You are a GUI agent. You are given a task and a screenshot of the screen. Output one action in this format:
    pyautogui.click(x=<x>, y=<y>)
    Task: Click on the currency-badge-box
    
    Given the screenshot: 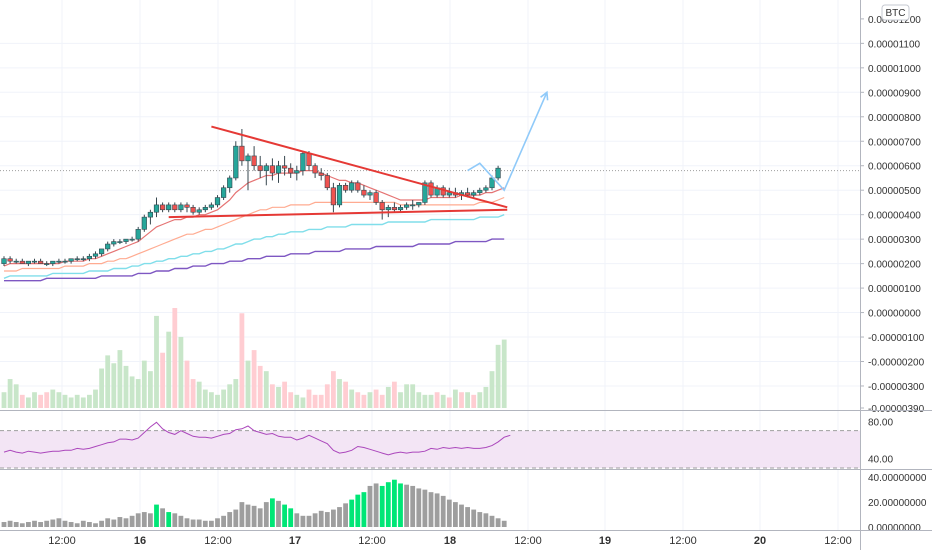 What is the action you would take?
    pyautogui.click(x=895, y=12)
    